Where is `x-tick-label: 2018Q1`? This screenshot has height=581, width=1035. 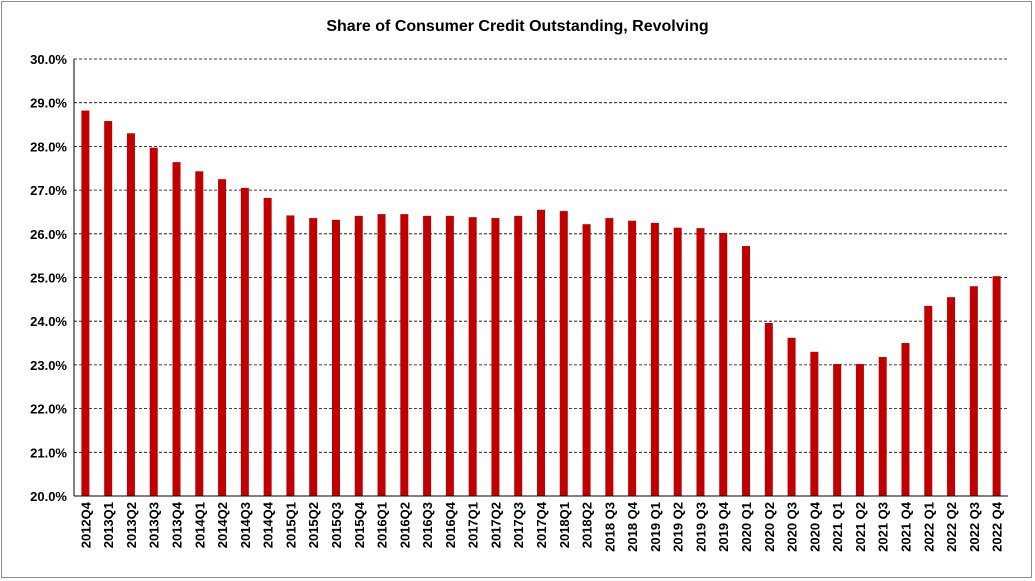 x-tick-label: 2018Q1 is located at coordinates (564, 525).